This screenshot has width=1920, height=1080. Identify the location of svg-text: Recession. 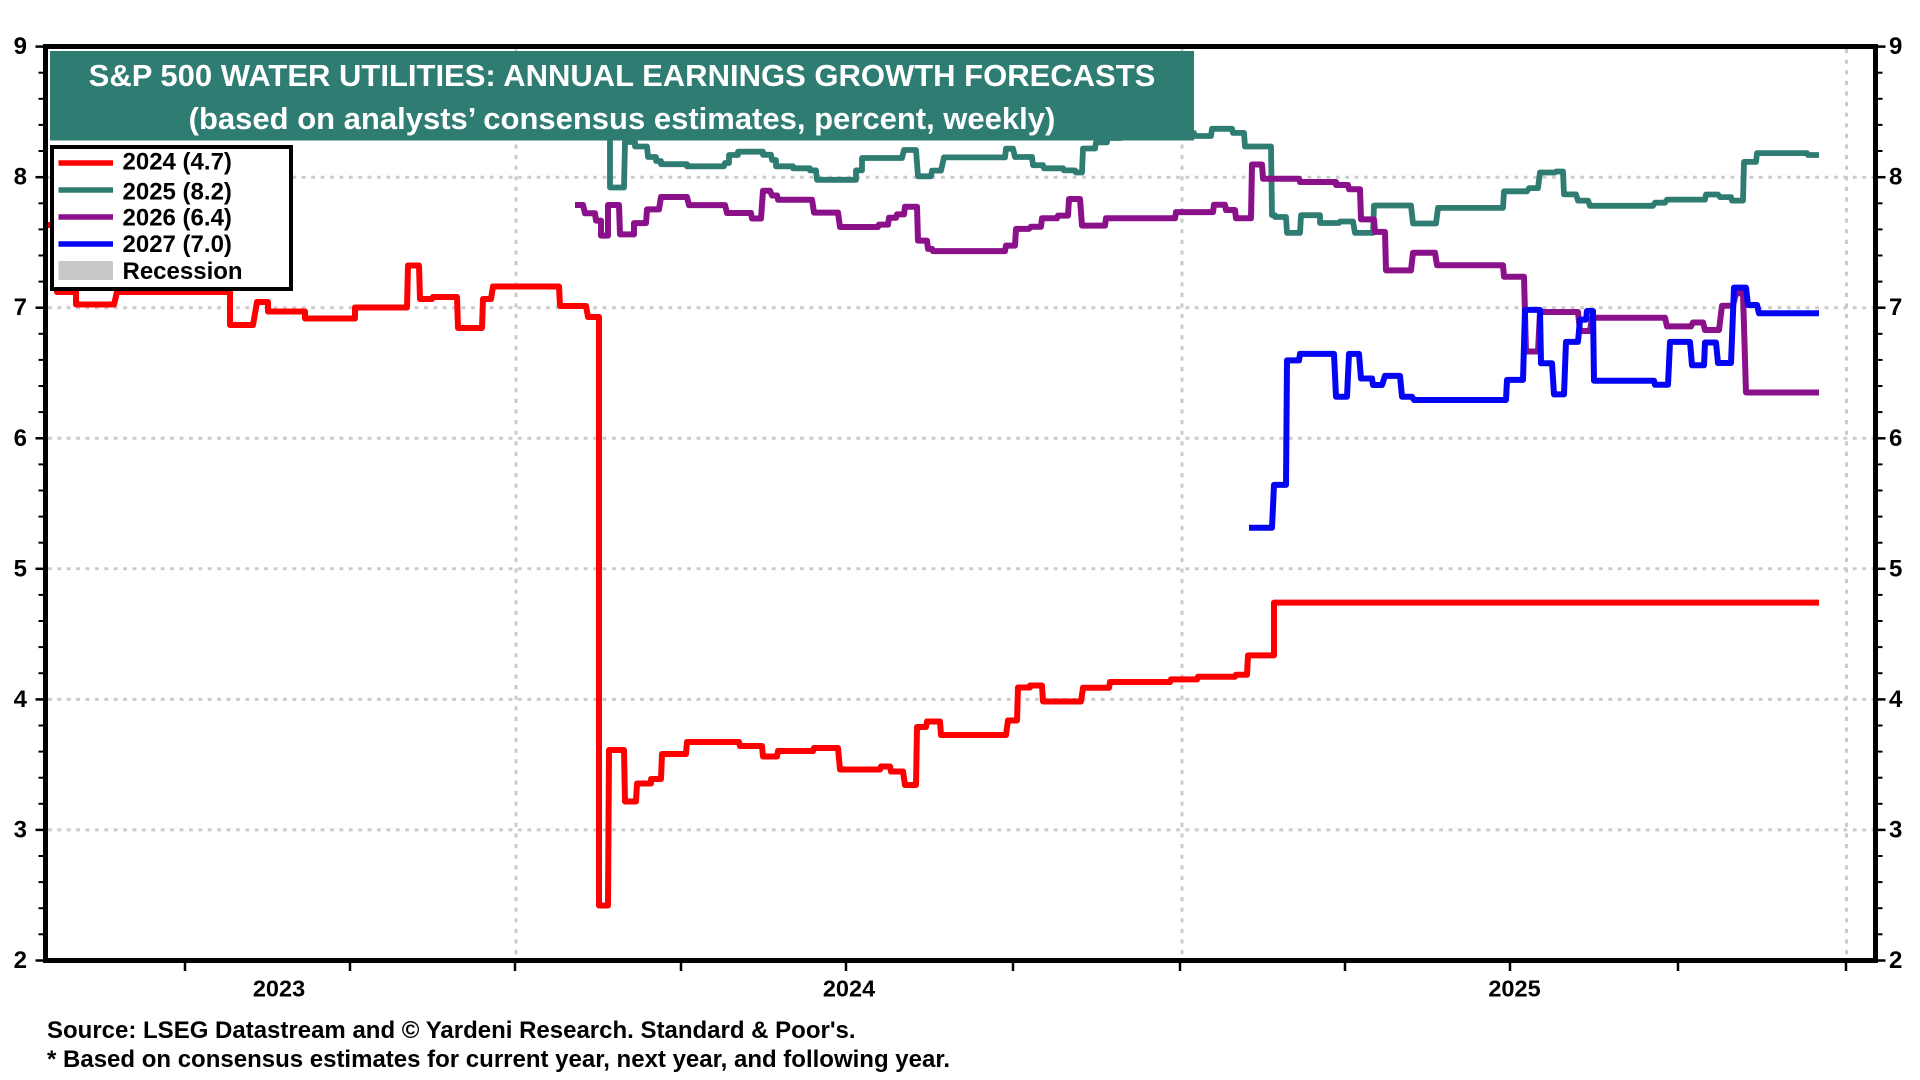
(183, 271).